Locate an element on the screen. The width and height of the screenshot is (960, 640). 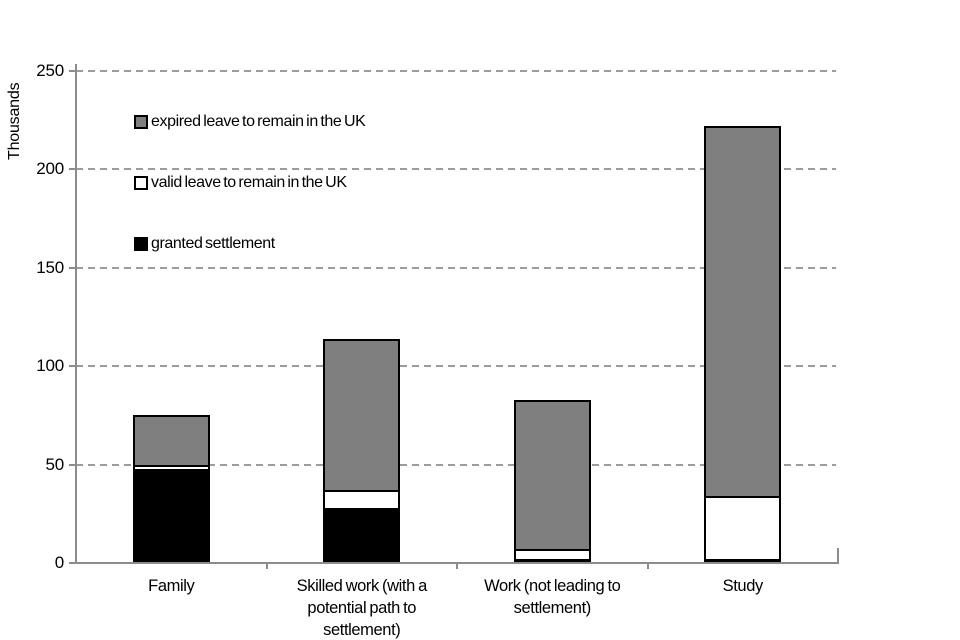
category-label: Work (not leading to settlement) is located at coordinates (552, 597).